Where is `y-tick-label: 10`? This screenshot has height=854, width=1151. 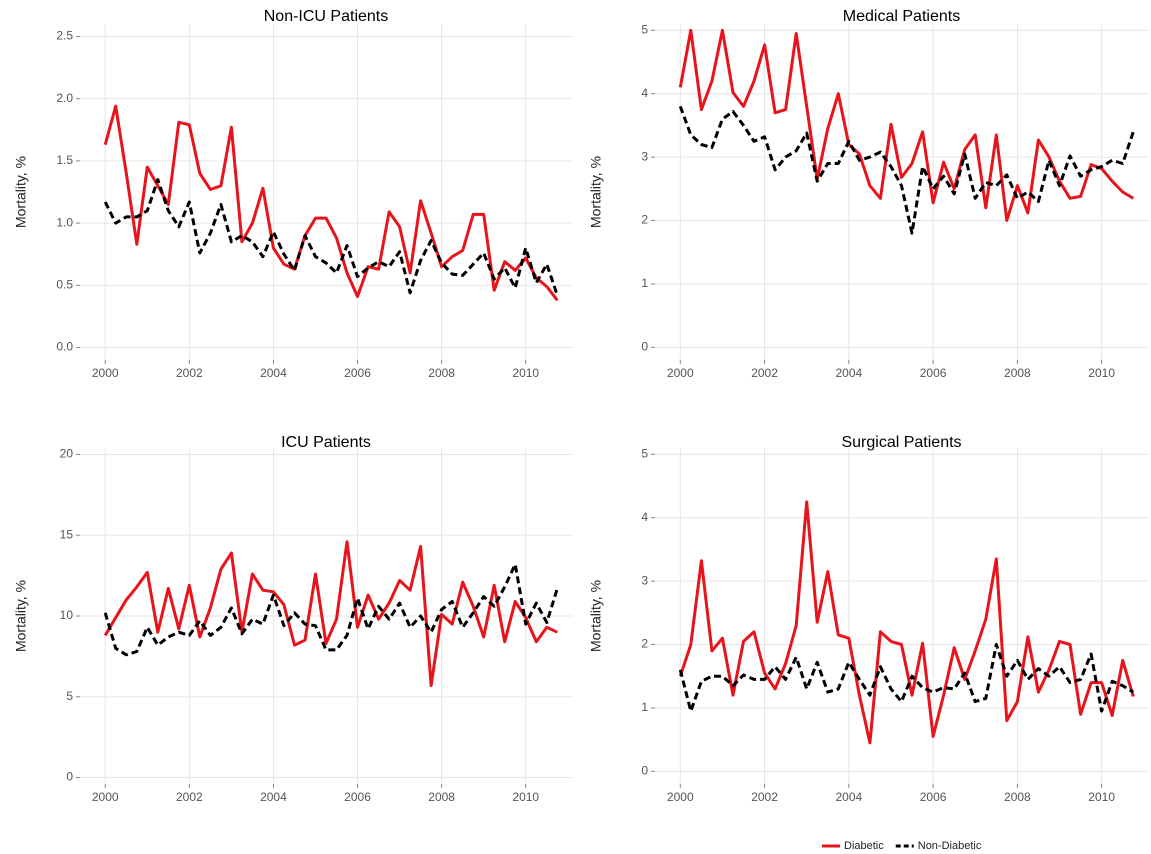 y-tick-label: 10 is located at coordinates (67, 615).